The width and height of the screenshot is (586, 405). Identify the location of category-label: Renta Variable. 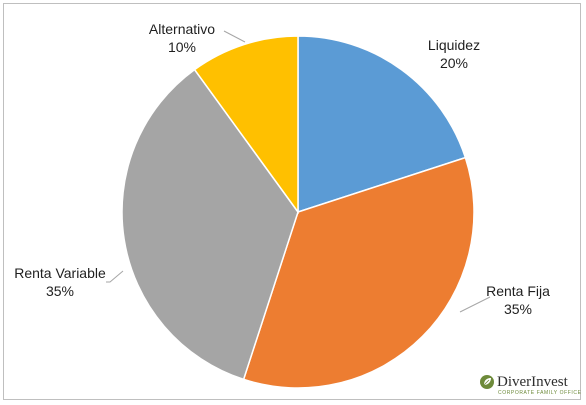
(60, 273).